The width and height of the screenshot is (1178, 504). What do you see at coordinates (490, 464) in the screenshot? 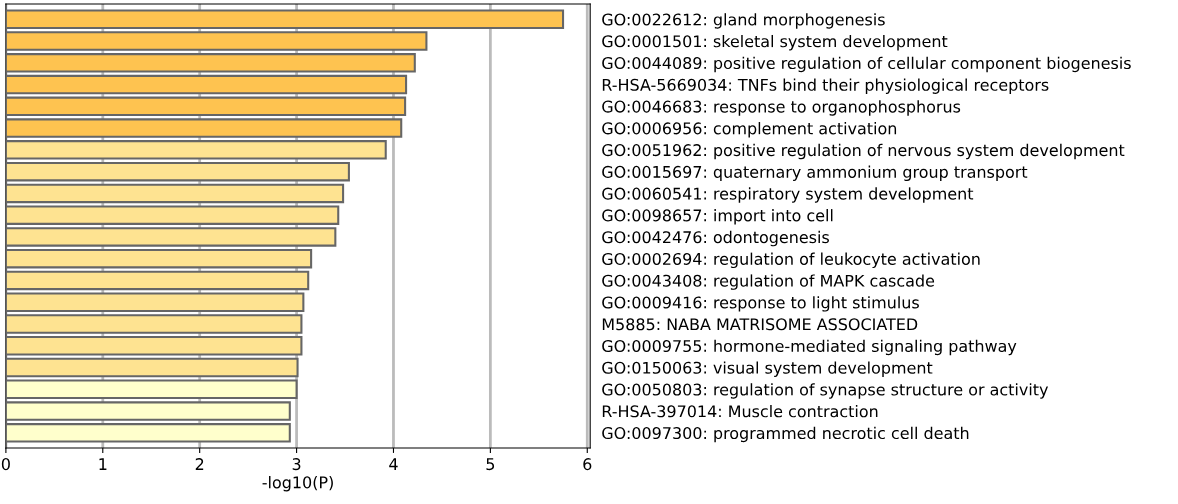
I see `x-tick-label: 5` at bounding box center [490, 464].